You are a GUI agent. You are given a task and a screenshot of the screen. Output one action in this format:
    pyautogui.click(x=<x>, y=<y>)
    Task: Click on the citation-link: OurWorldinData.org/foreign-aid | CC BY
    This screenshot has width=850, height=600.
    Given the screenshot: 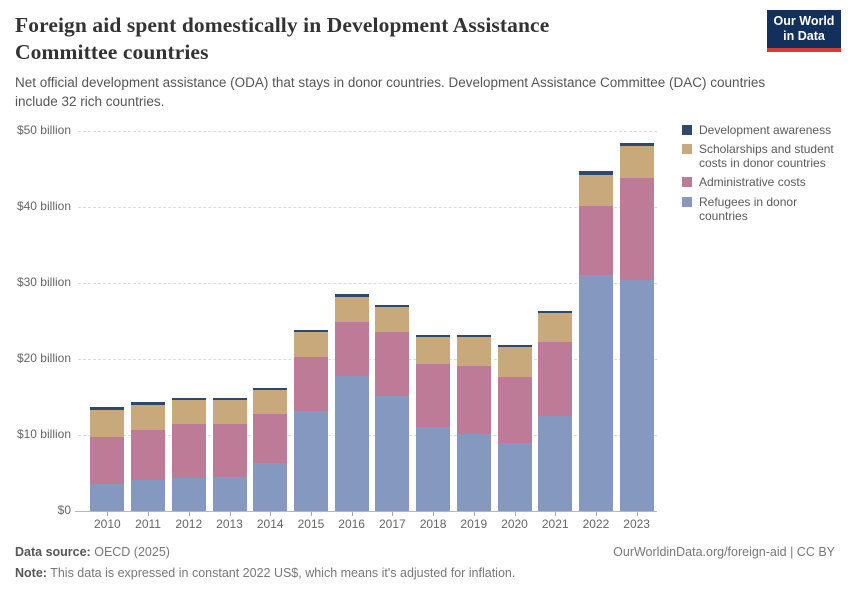 What is the action you would take?
    pyautogui.click(x=724, y=552)
    